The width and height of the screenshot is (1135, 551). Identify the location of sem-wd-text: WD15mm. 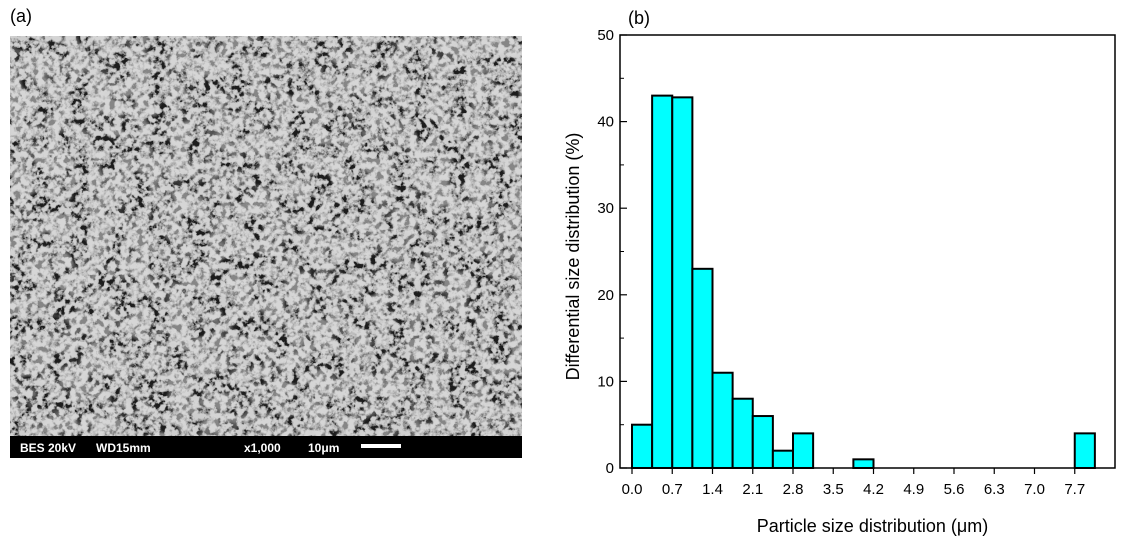
(123, 448).